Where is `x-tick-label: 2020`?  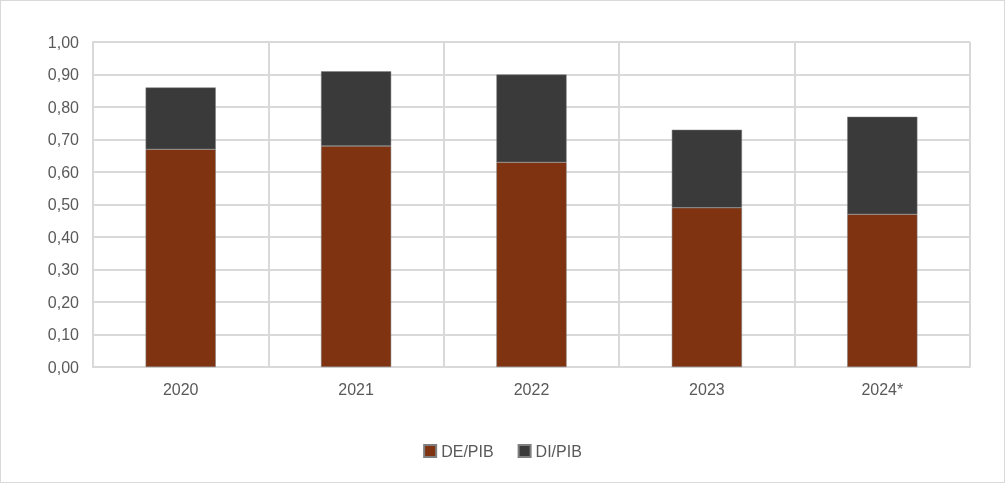 x-tick-label: 2020 is located at coordinates (180, 389).